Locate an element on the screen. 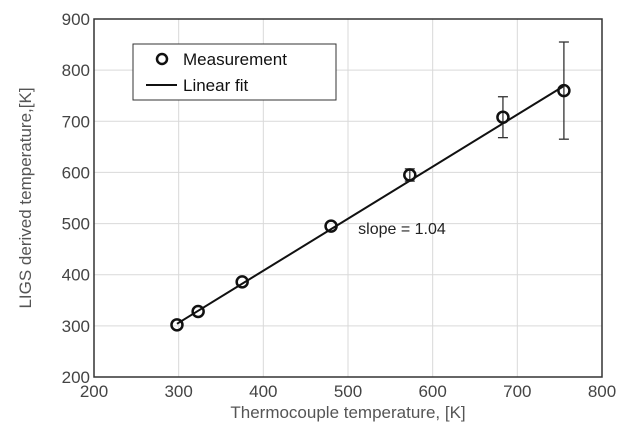  legend-box is located at coordinates (234, 72).